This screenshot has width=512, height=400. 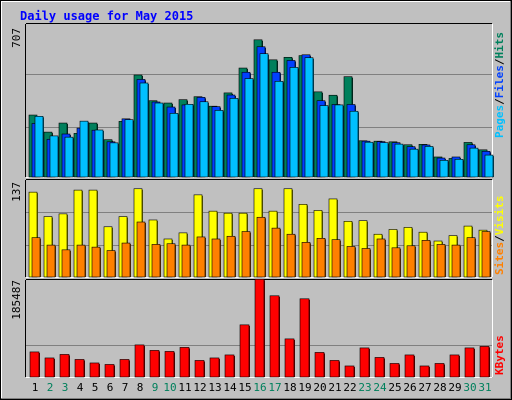 What do you see at coordinates (110, 387) in the screenshot?
I see `x-tick-label-day-6: 6` at bounding box center [110, 387].